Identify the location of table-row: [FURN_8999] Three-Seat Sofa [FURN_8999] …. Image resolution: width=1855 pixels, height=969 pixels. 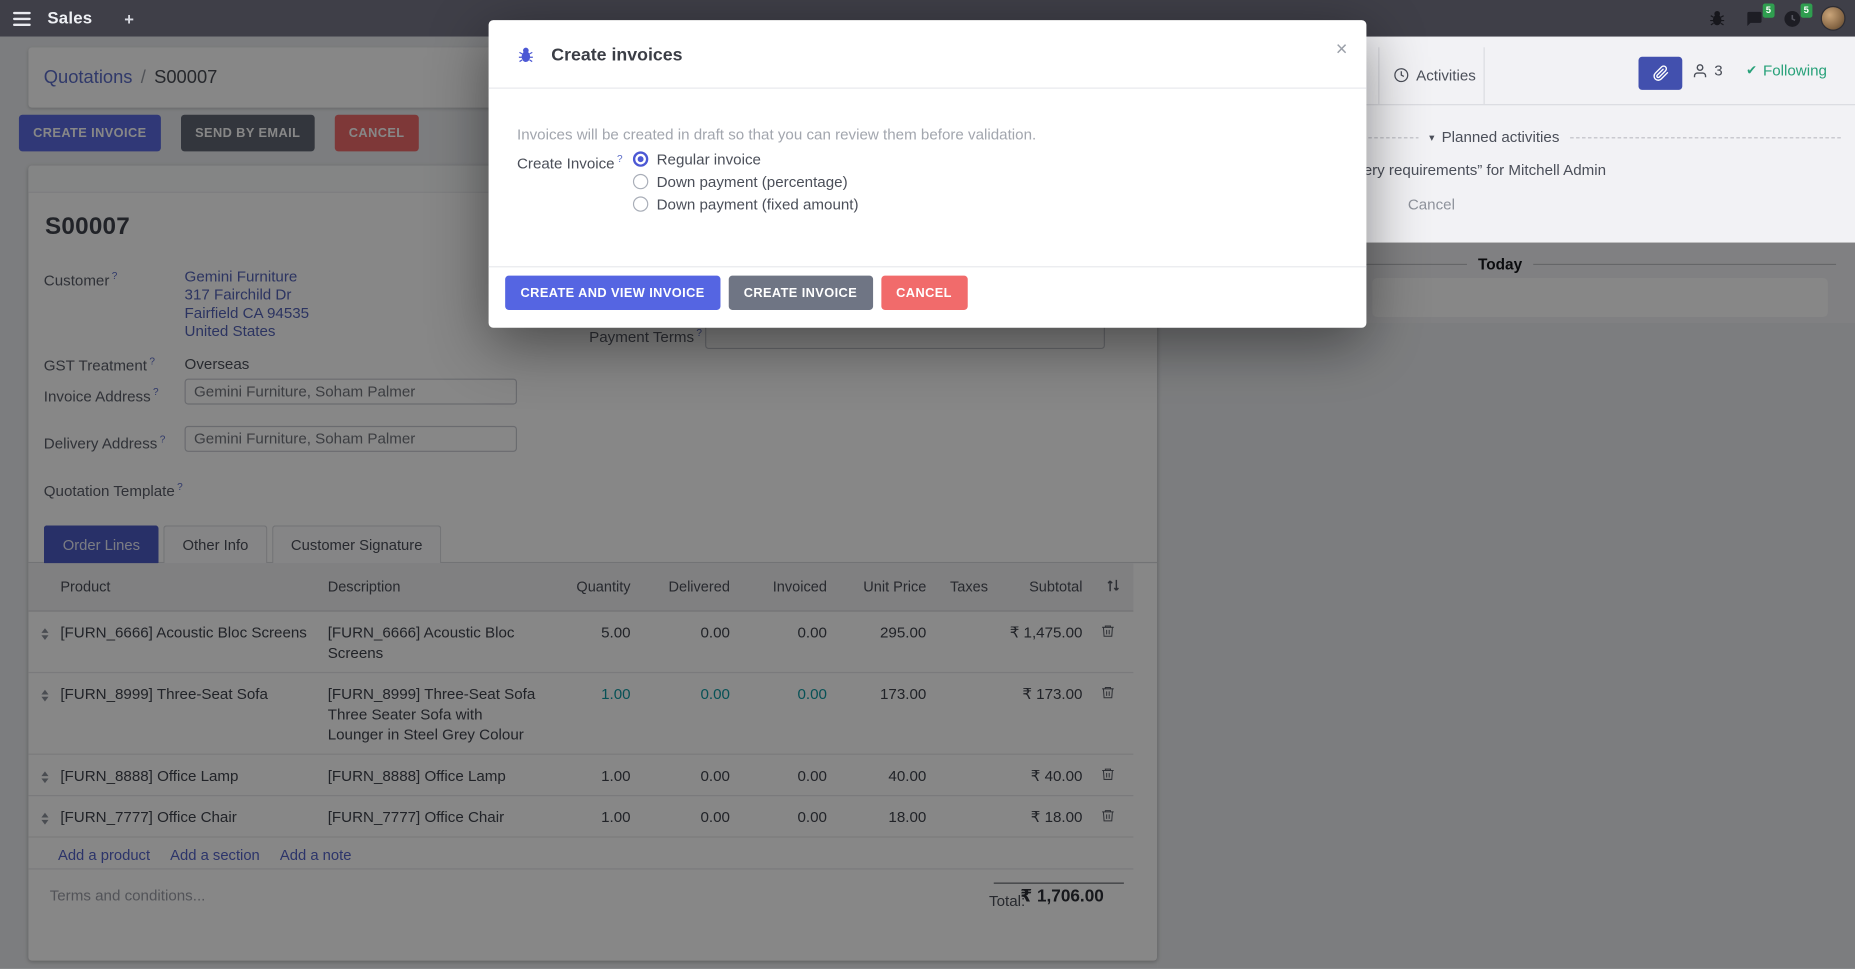
(581, 714).